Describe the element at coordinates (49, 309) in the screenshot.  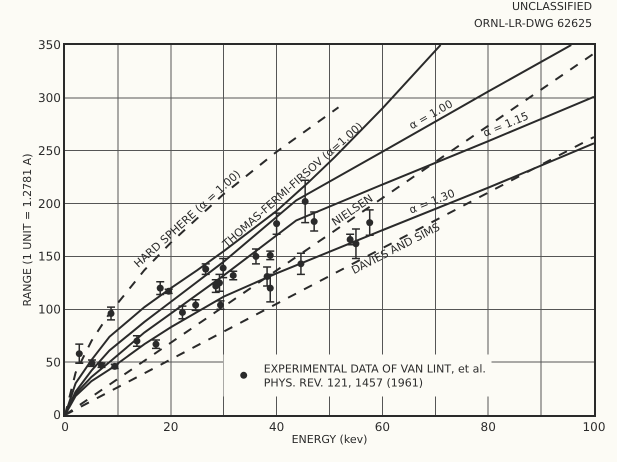
I see `y-tick-label: 100` at that location.